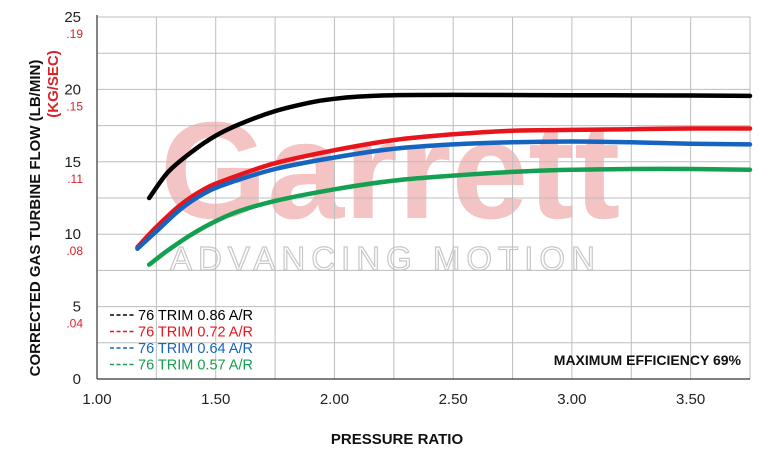  I want to click on y-tick-label: 25, so click(72, 17).